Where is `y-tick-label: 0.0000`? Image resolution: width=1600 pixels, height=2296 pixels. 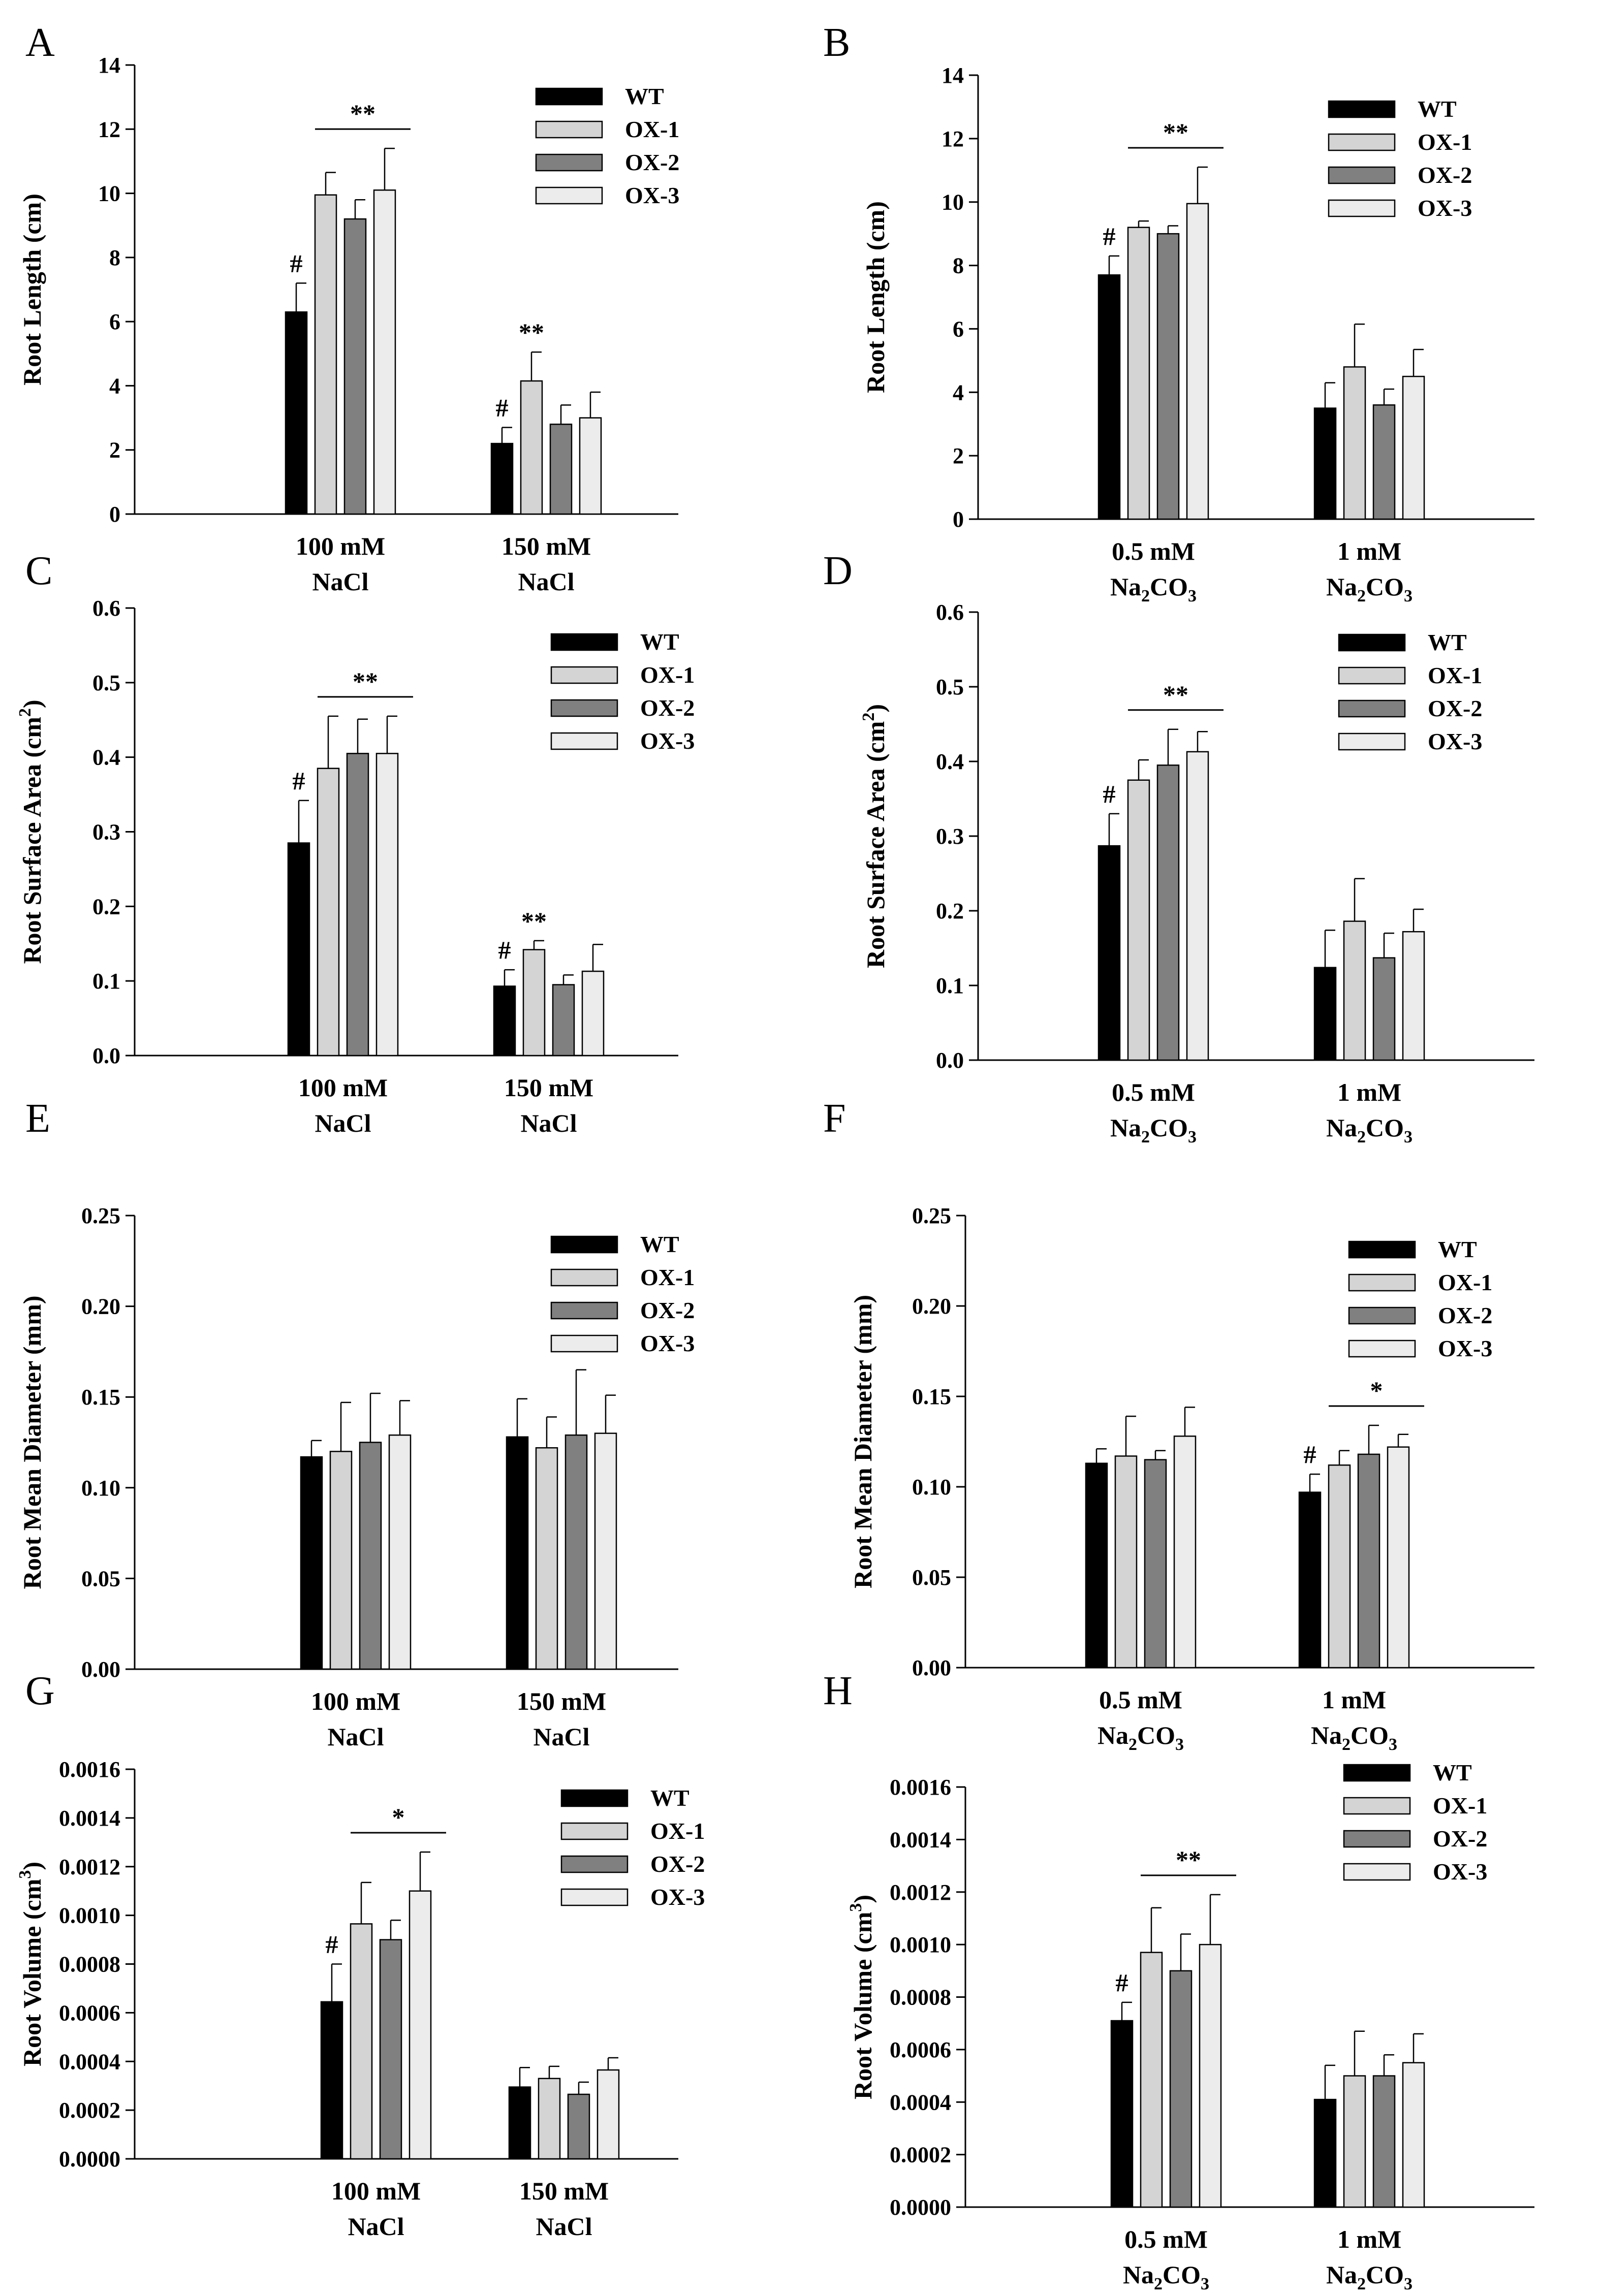 y-tick-label: 0.0000 is located at coordinates (89, 2160).